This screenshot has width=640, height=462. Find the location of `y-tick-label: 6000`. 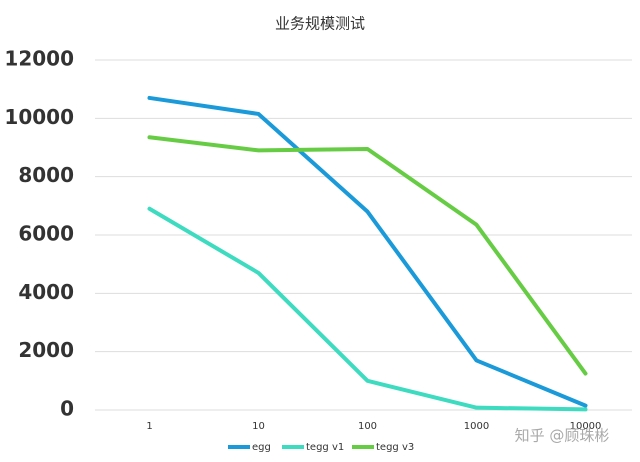

y-tick-label: 6000 is located at coordinates (46, 234).